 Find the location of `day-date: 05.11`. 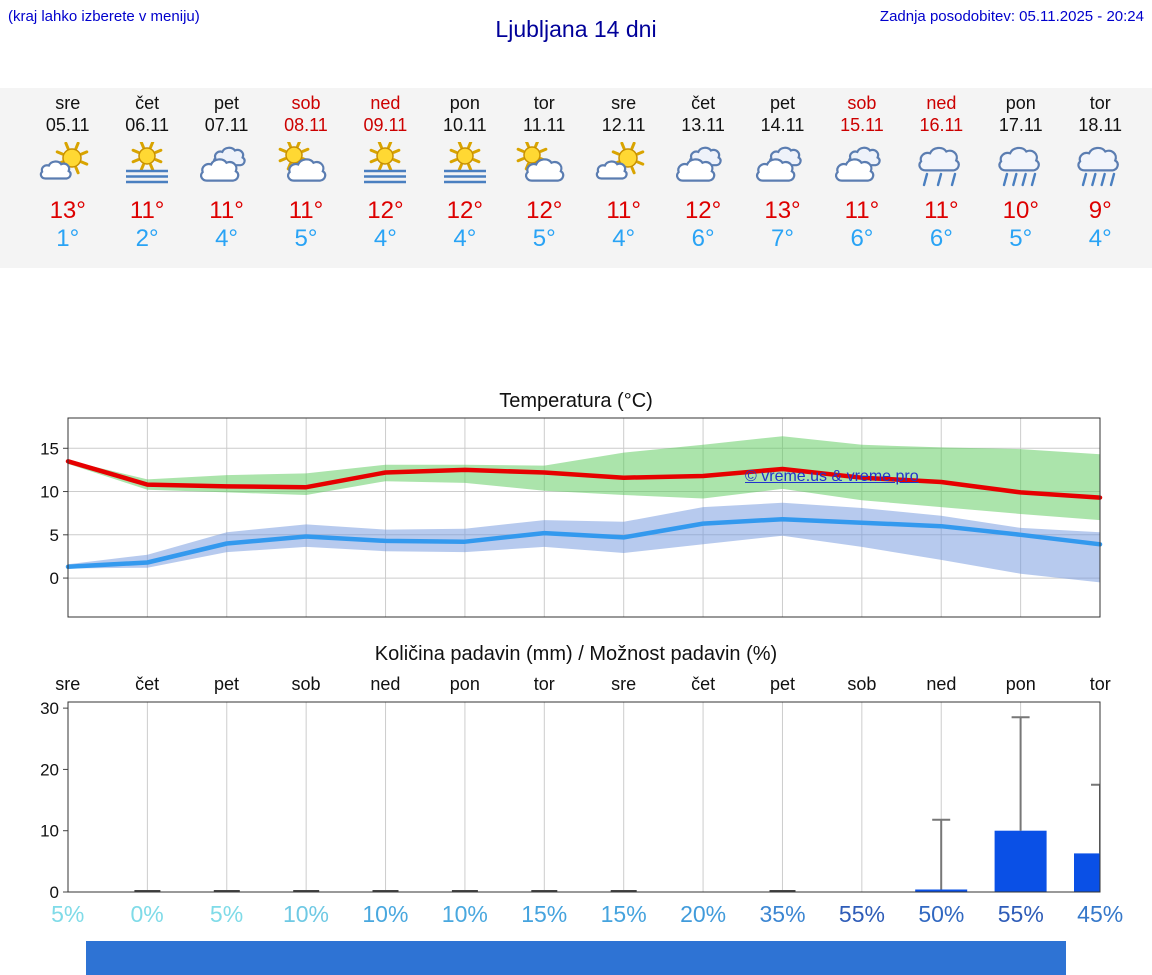

day-date: 05.11 is located at coordinates (67, 125).